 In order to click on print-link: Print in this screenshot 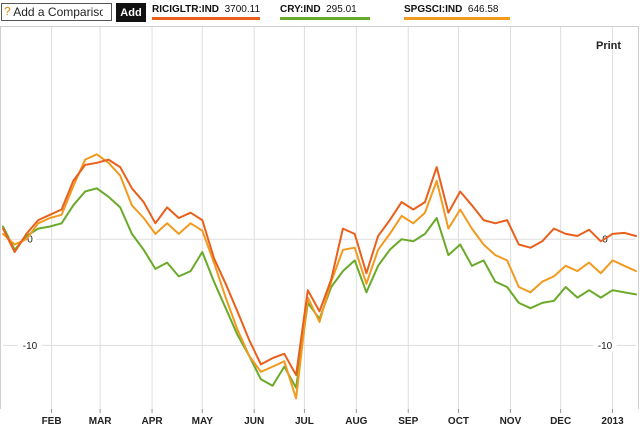, I will do `click(609, 46)`.